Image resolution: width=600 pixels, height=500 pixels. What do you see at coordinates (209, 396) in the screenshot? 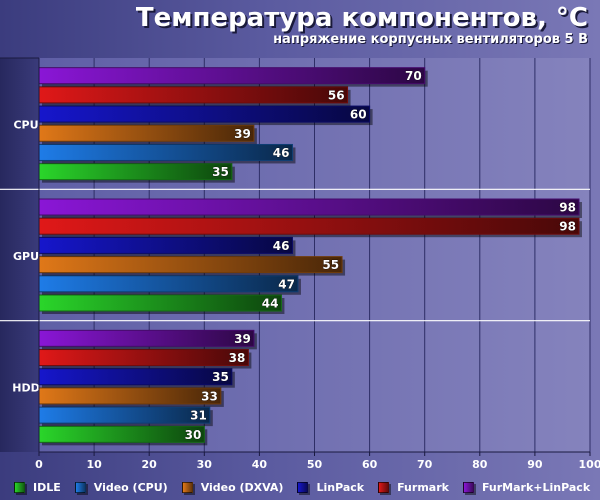
I see `value-label-hdd-2: 33` at bounding box center [209, 396].